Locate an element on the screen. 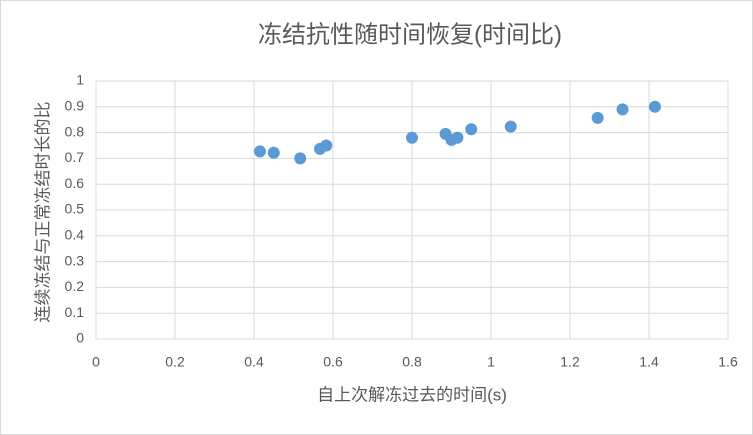  x-tick-label: 1.2 is located at coordinates (570, 362).